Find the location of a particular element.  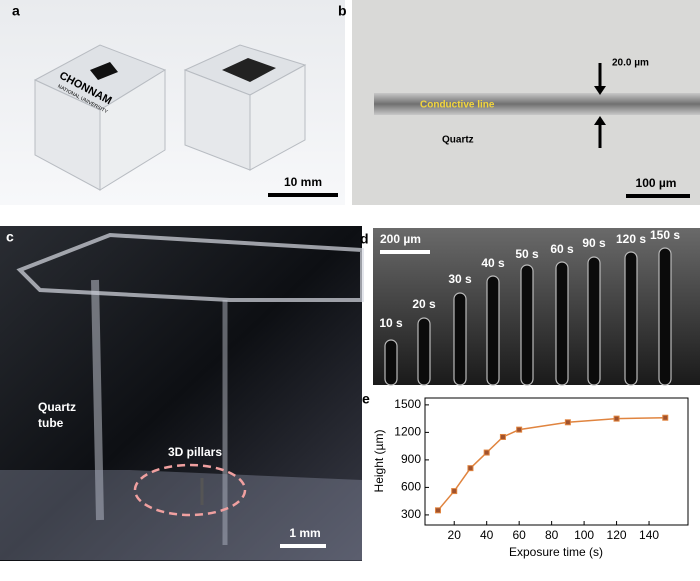

logo is located at coordinates (104, 71).